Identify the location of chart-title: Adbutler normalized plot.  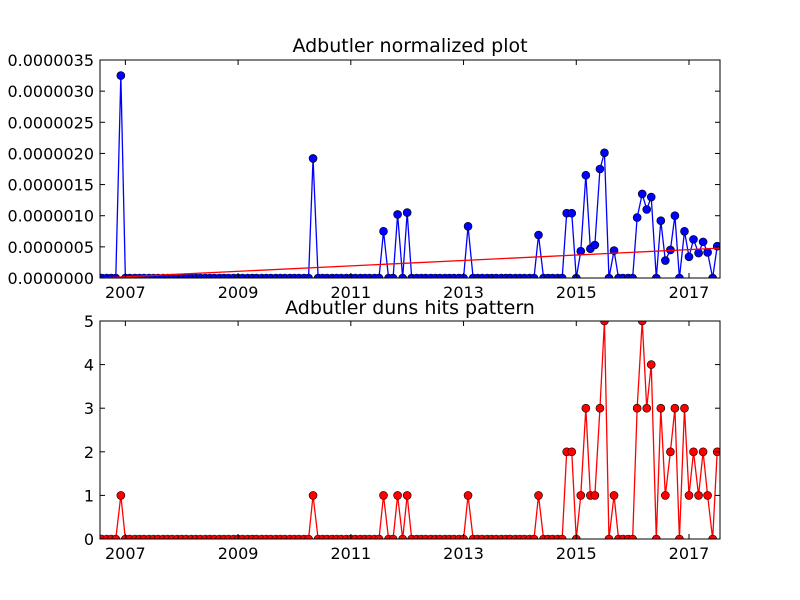
(409, 46).